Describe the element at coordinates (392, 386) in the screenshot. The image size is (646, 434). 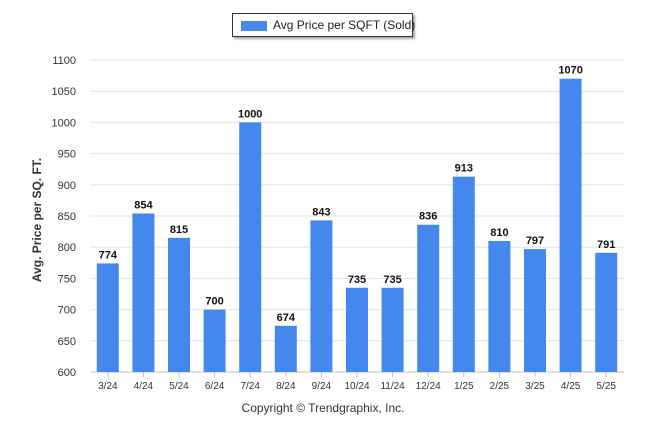
I see `x-tick-label: 11/24` at that location.